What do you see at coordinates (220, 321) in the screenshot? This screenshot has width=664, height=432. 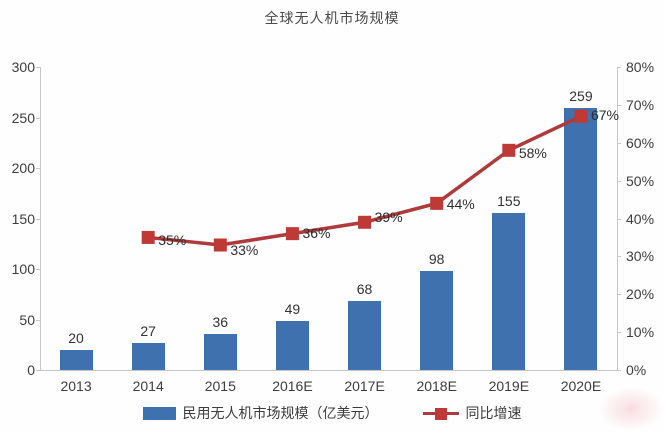 I see `bar-value-label: 36` at bounding box center [220, 321].